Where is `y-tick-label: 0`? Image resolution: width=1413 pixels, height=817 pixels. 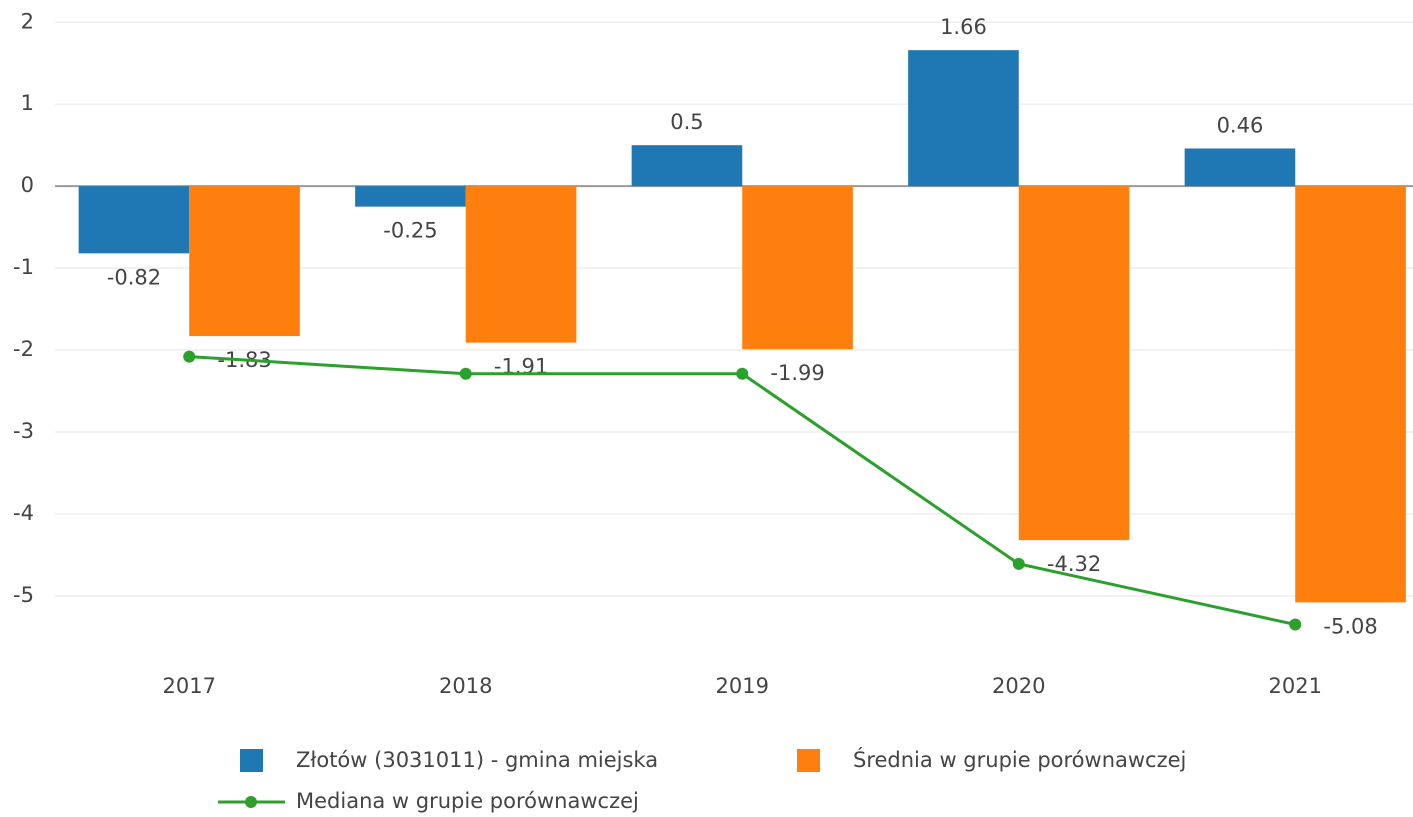
y-tick-label: 0 is located at coordinates (27, 185).